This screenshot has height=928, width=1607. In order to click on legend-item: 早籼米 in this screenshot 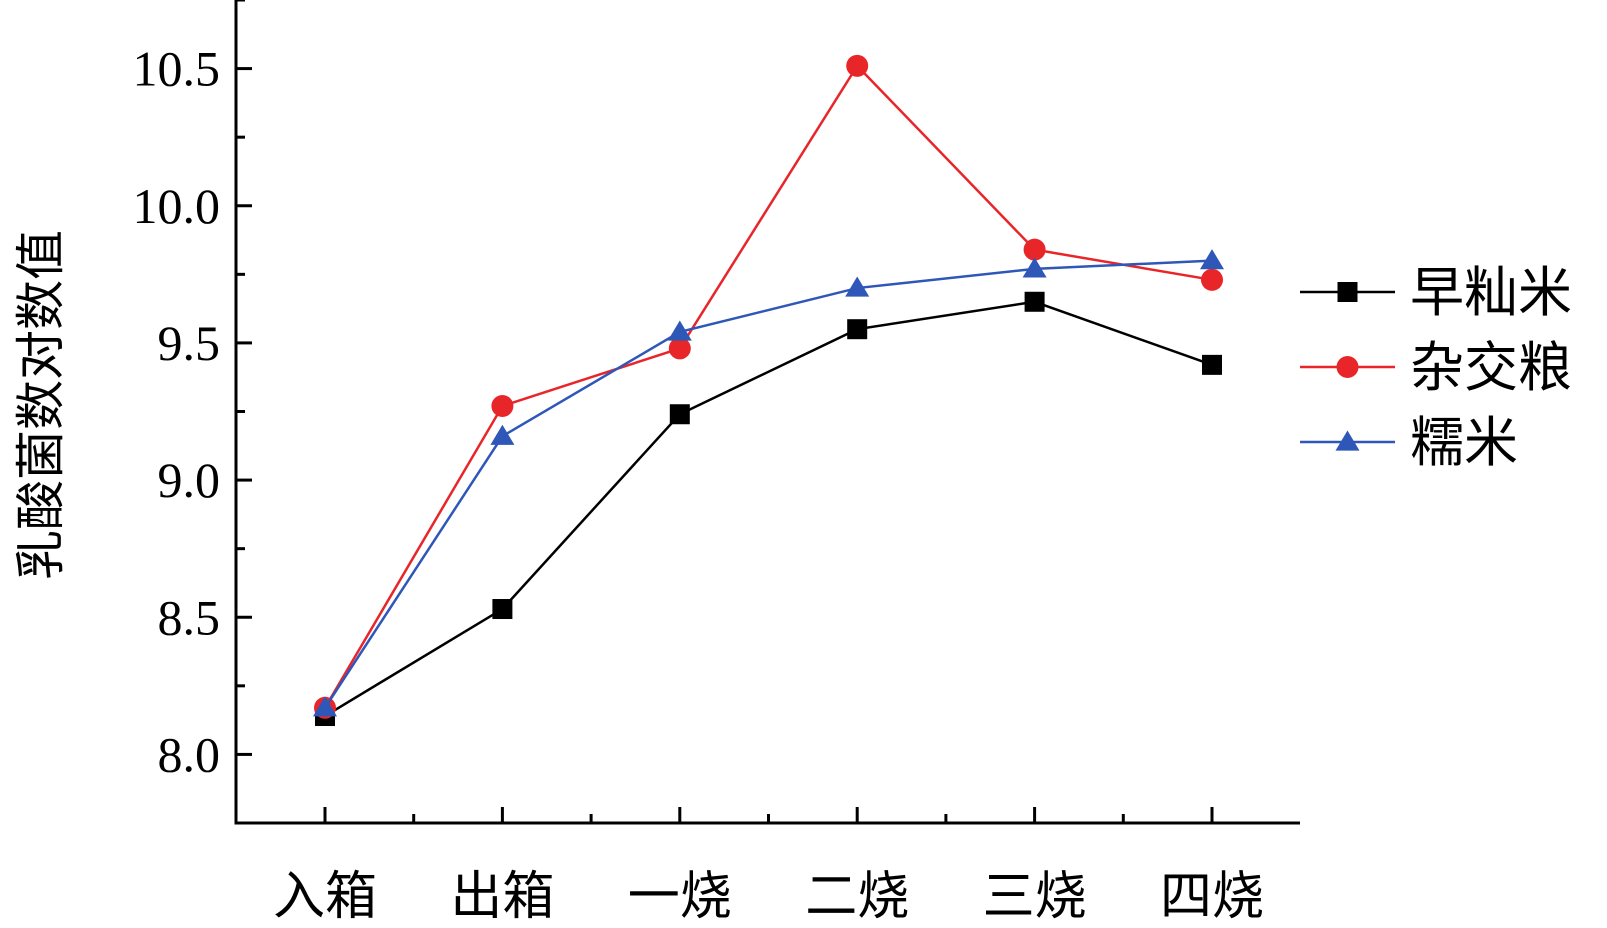, I will do `click(1436, 292)`.